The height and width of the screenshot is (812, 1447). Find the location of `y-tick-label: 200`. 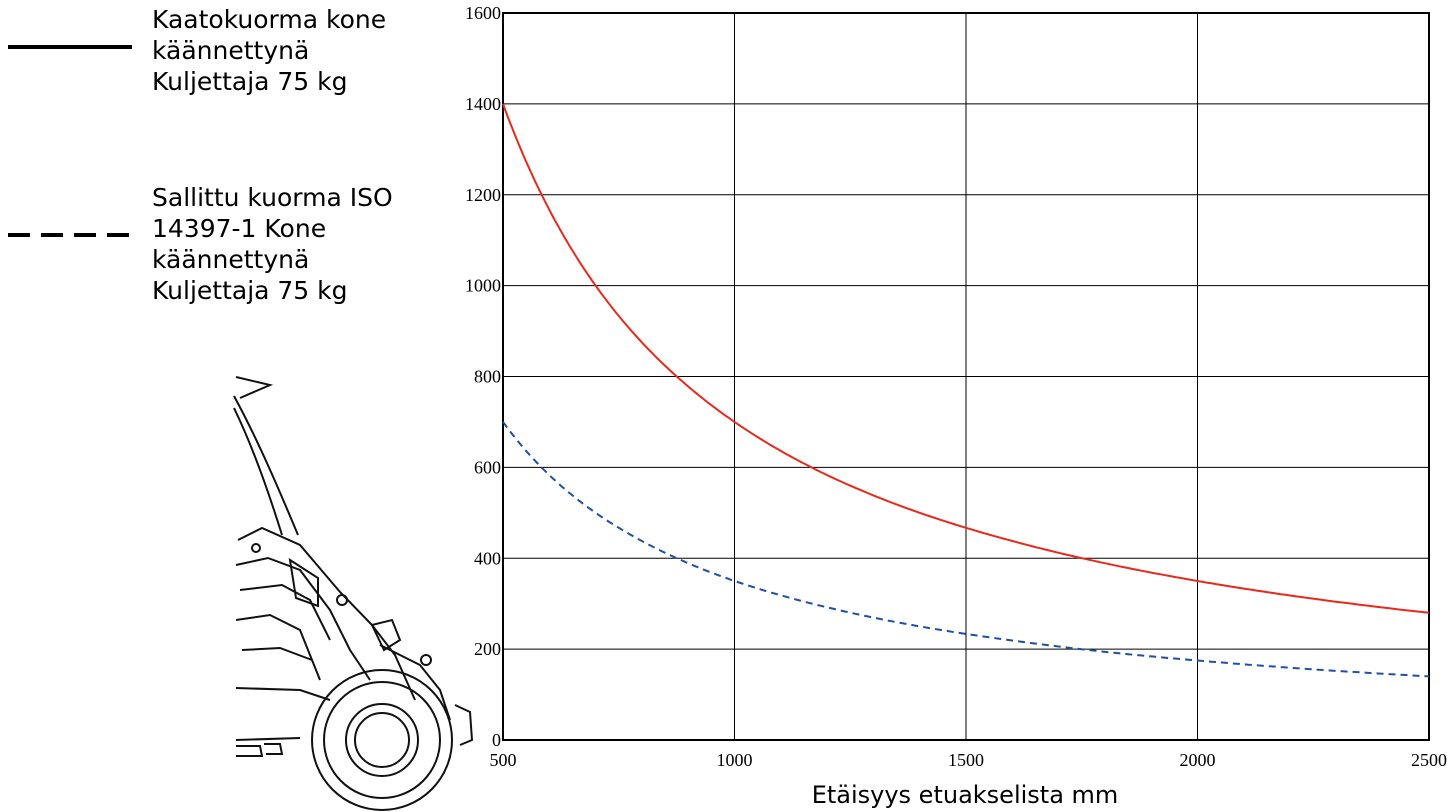

y-tick-label: 200 is located at coordinates (487, 649).